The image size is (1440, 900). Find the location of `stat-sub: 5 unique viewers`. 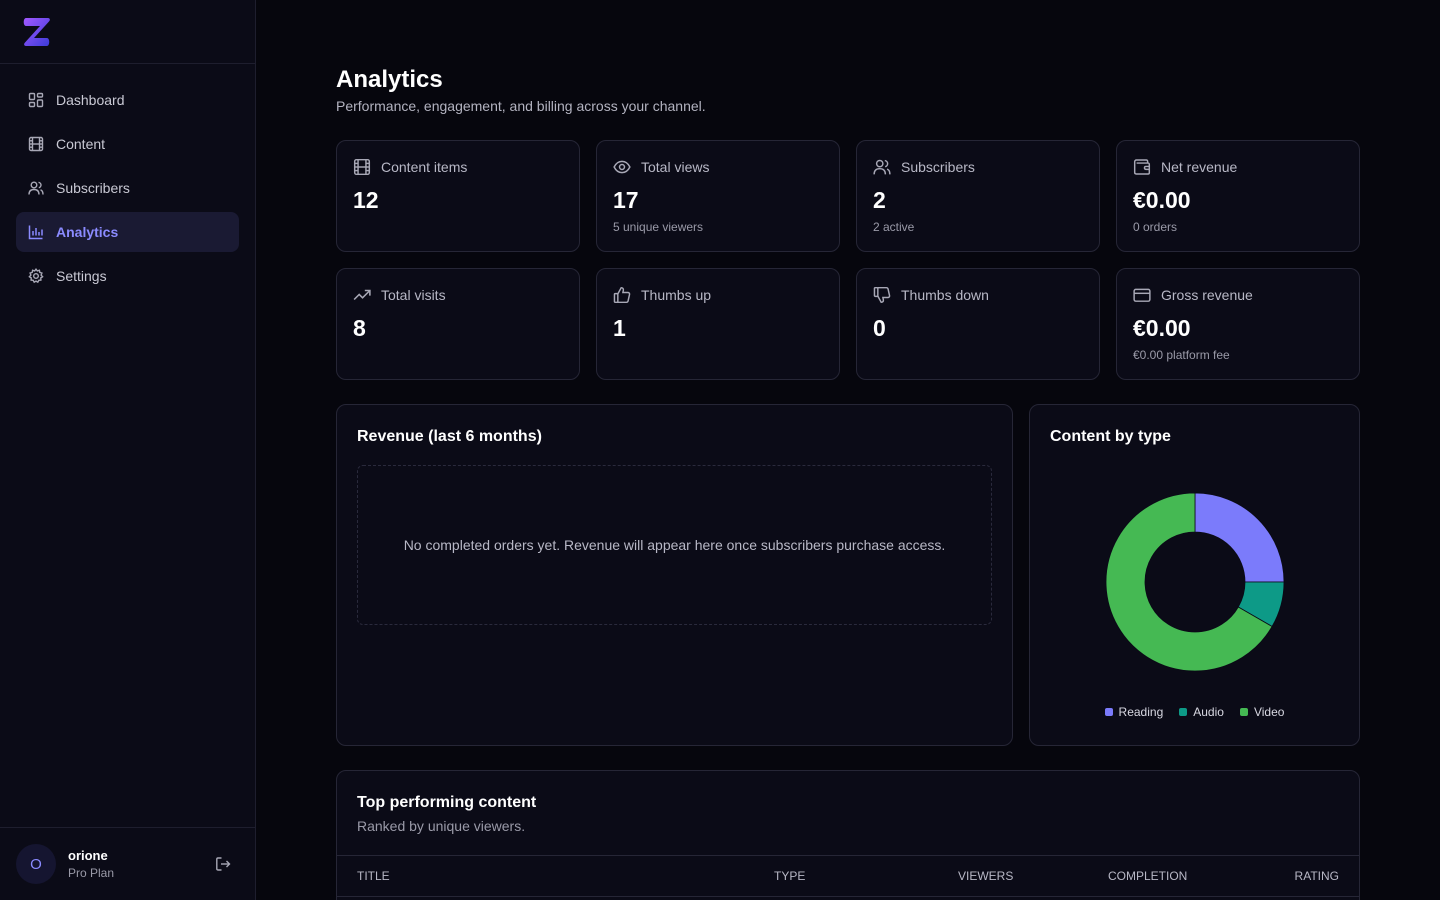

stat-sub: 5 unique viewers is located at coordinates (658, 227).